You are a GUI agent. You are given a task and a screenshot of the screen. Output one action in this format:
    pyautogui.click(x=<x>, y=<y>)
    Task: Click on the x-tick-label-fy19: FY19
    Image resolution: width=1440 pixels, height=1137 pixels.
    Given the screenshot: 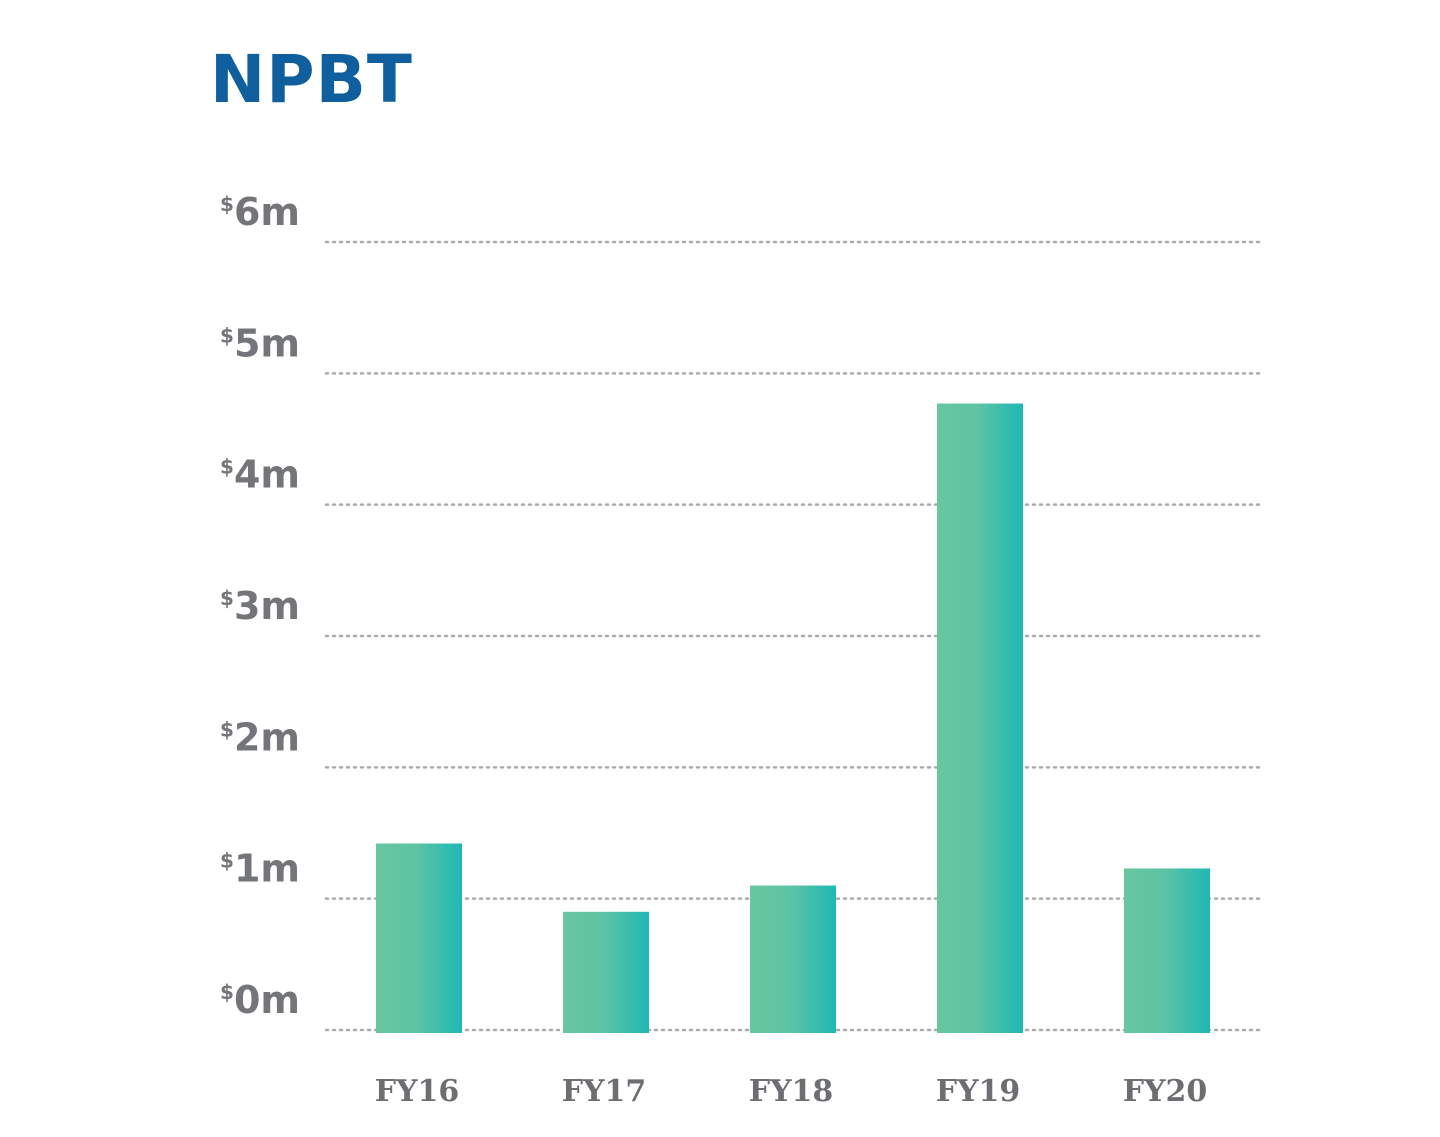 What is the action you would take?
    pyautogui.click(x=978, y=1091)
    